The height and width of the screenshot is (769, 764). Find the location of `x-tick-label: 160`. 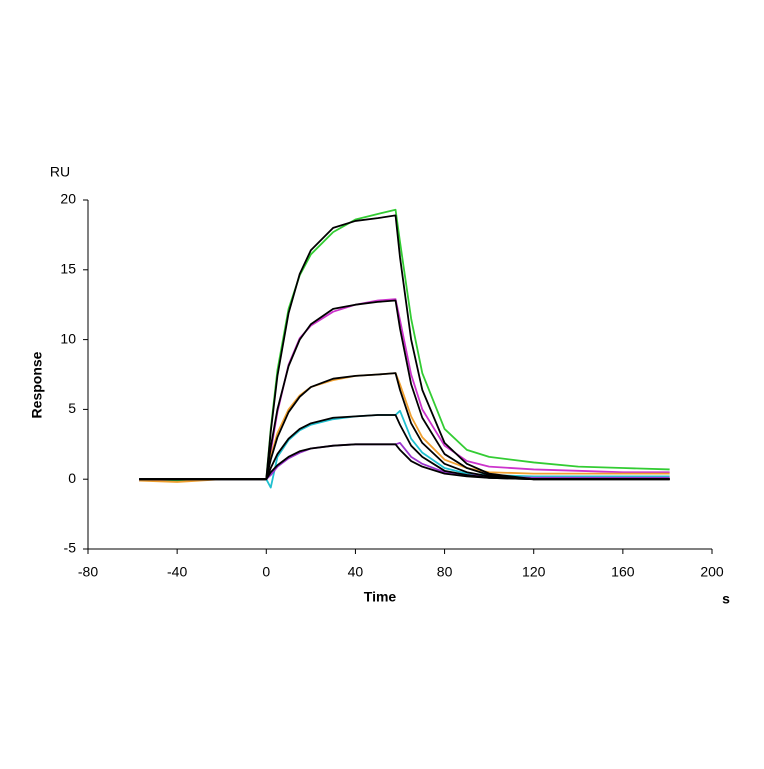

x-tick-label: 160 is located at coordinates (623, 572).